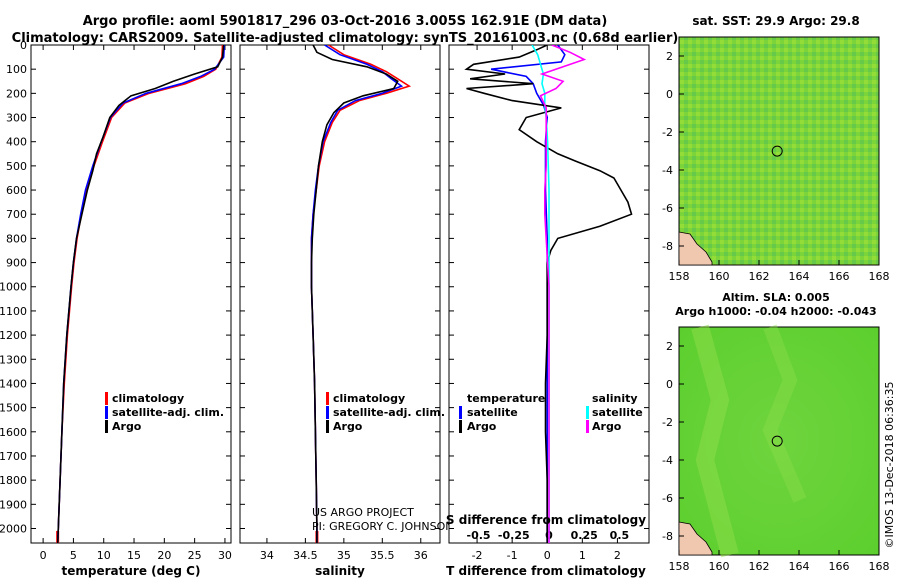  Describe the element at coordinates (546, 520) in the screenshot. I see `s-difference-label: S difference from climatology` at that location.